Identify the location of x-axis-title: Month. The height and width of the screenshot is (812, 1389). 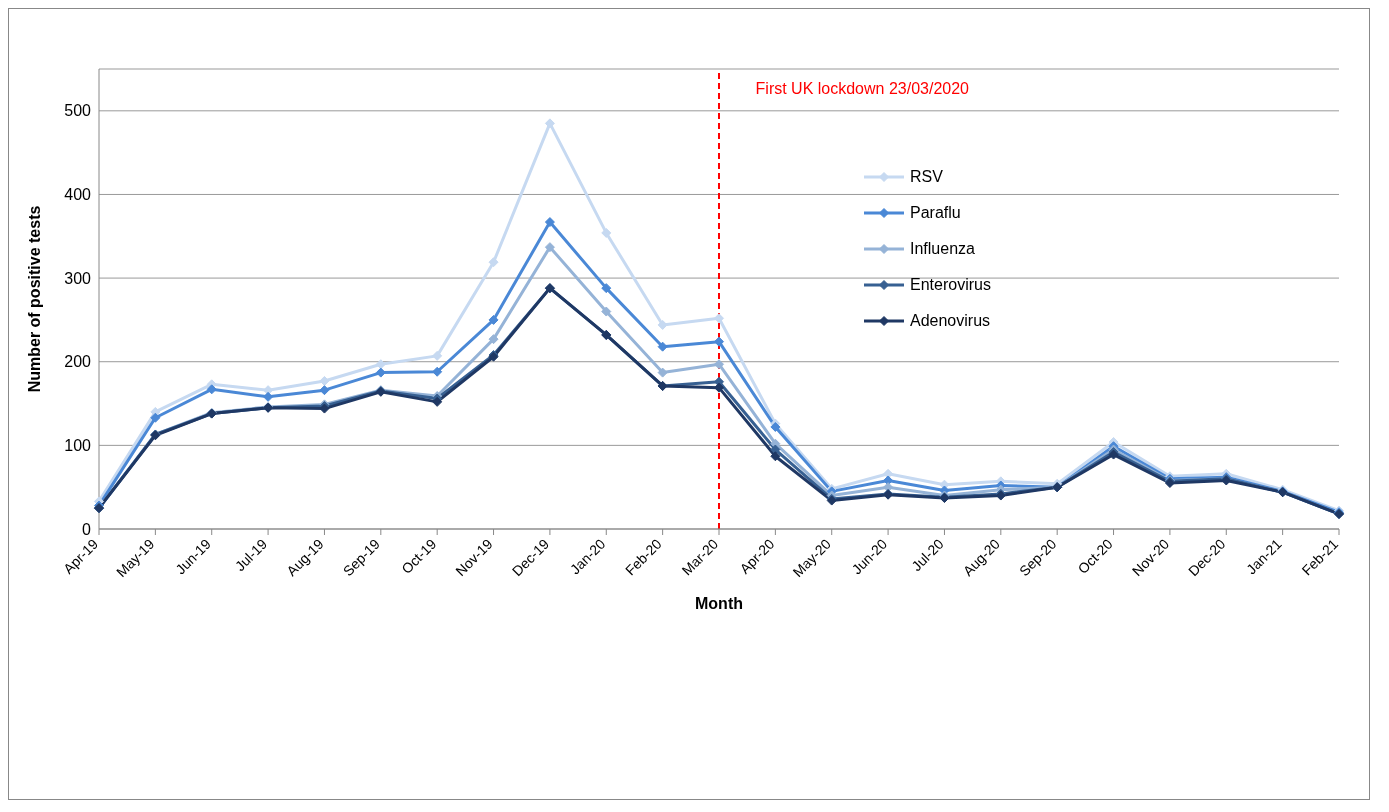
(719, 603).